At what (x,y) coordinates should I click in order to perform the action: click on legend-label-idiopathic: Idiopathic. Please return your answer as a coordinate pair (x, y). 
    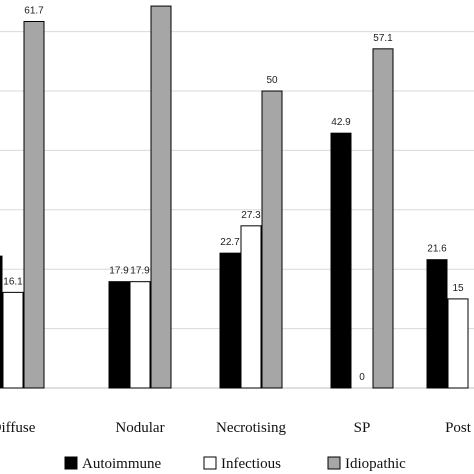
    Looking at the image, I should click on (375, 464).